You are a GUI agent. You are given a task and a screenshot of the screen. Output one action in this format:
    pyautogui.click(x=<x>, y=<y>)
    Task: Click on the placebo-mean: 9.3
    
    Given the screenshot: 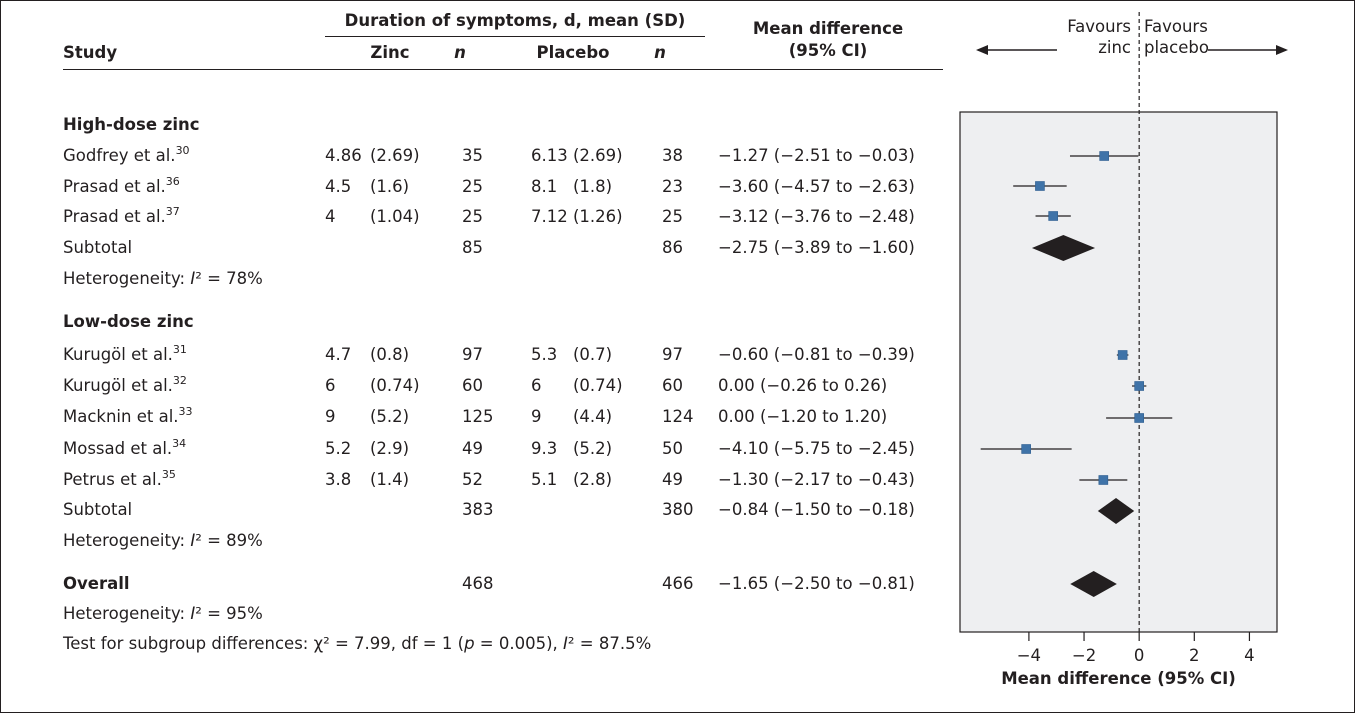 What is the action you would take?
    pyautogui.click(x=544, y=448)
    